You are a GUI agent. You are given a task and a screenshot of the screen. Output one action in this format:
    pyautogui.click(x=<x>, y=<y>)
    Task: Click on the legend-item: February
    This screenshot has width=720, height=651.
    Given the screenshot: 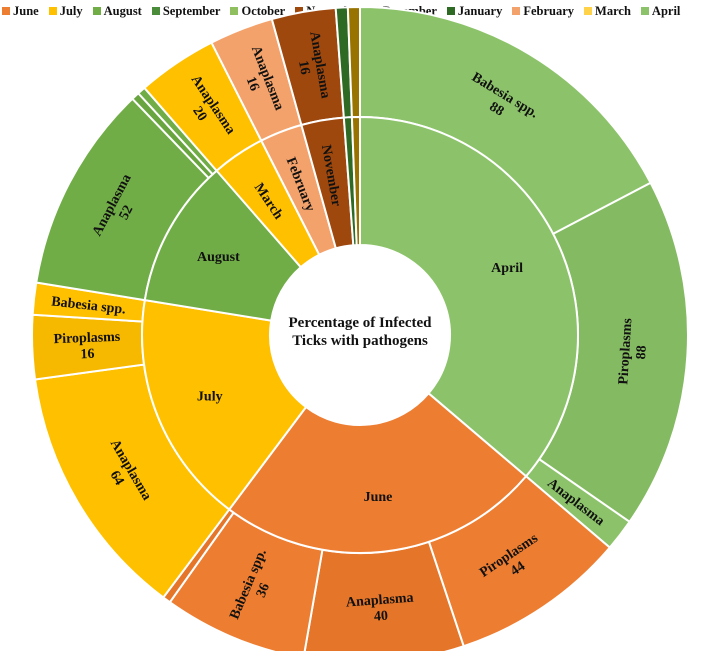 What is the action you would take?
    pyautogui.click(x=543, y=11)
    